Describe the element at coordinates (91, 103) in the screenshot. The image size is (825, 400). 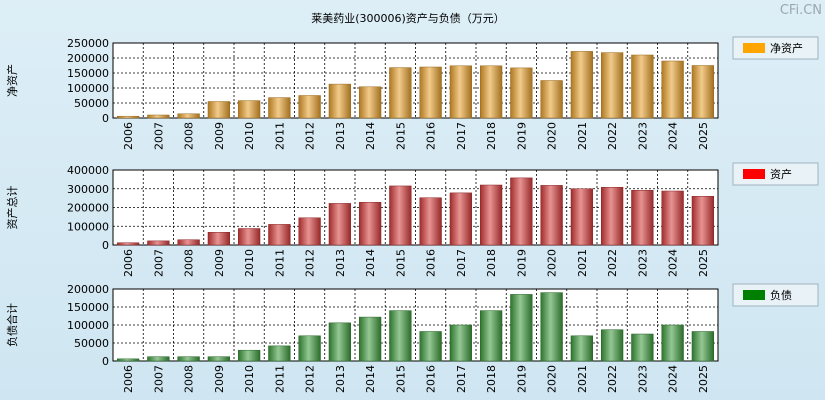
I see `y-tick-label: 50000` at that location.